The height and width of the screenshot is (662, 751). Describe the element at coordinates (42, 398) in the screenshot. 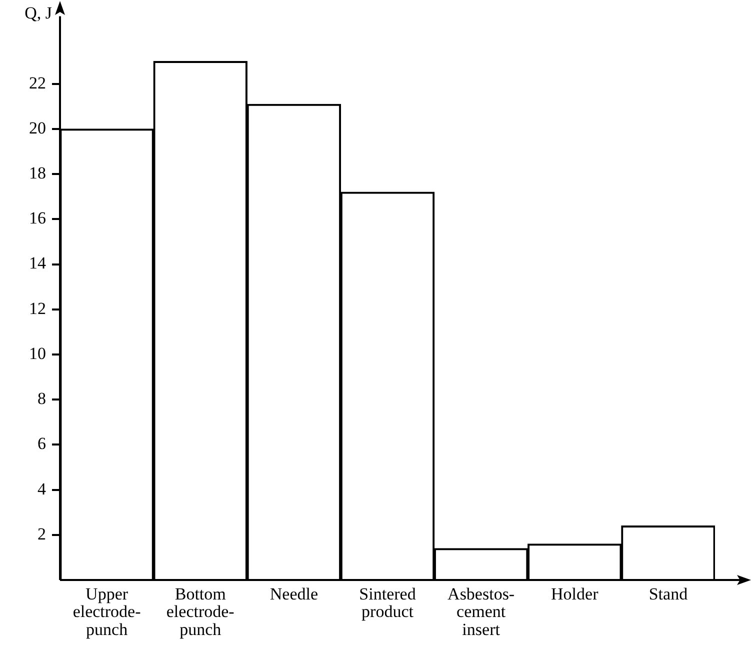

I see `y-tick-label: 8` at that location.